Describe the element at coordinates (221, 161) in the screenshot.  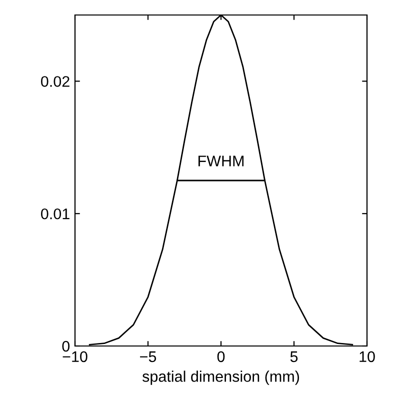
I see `annotation: FWHM` at that location.